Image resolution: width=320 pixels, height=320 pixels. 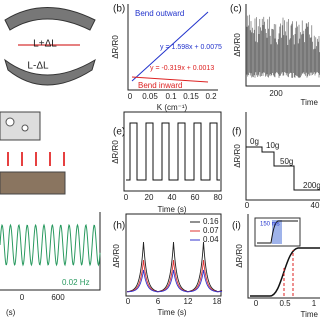 I want to click on tick: 0.15, so click(x=191, y=96).